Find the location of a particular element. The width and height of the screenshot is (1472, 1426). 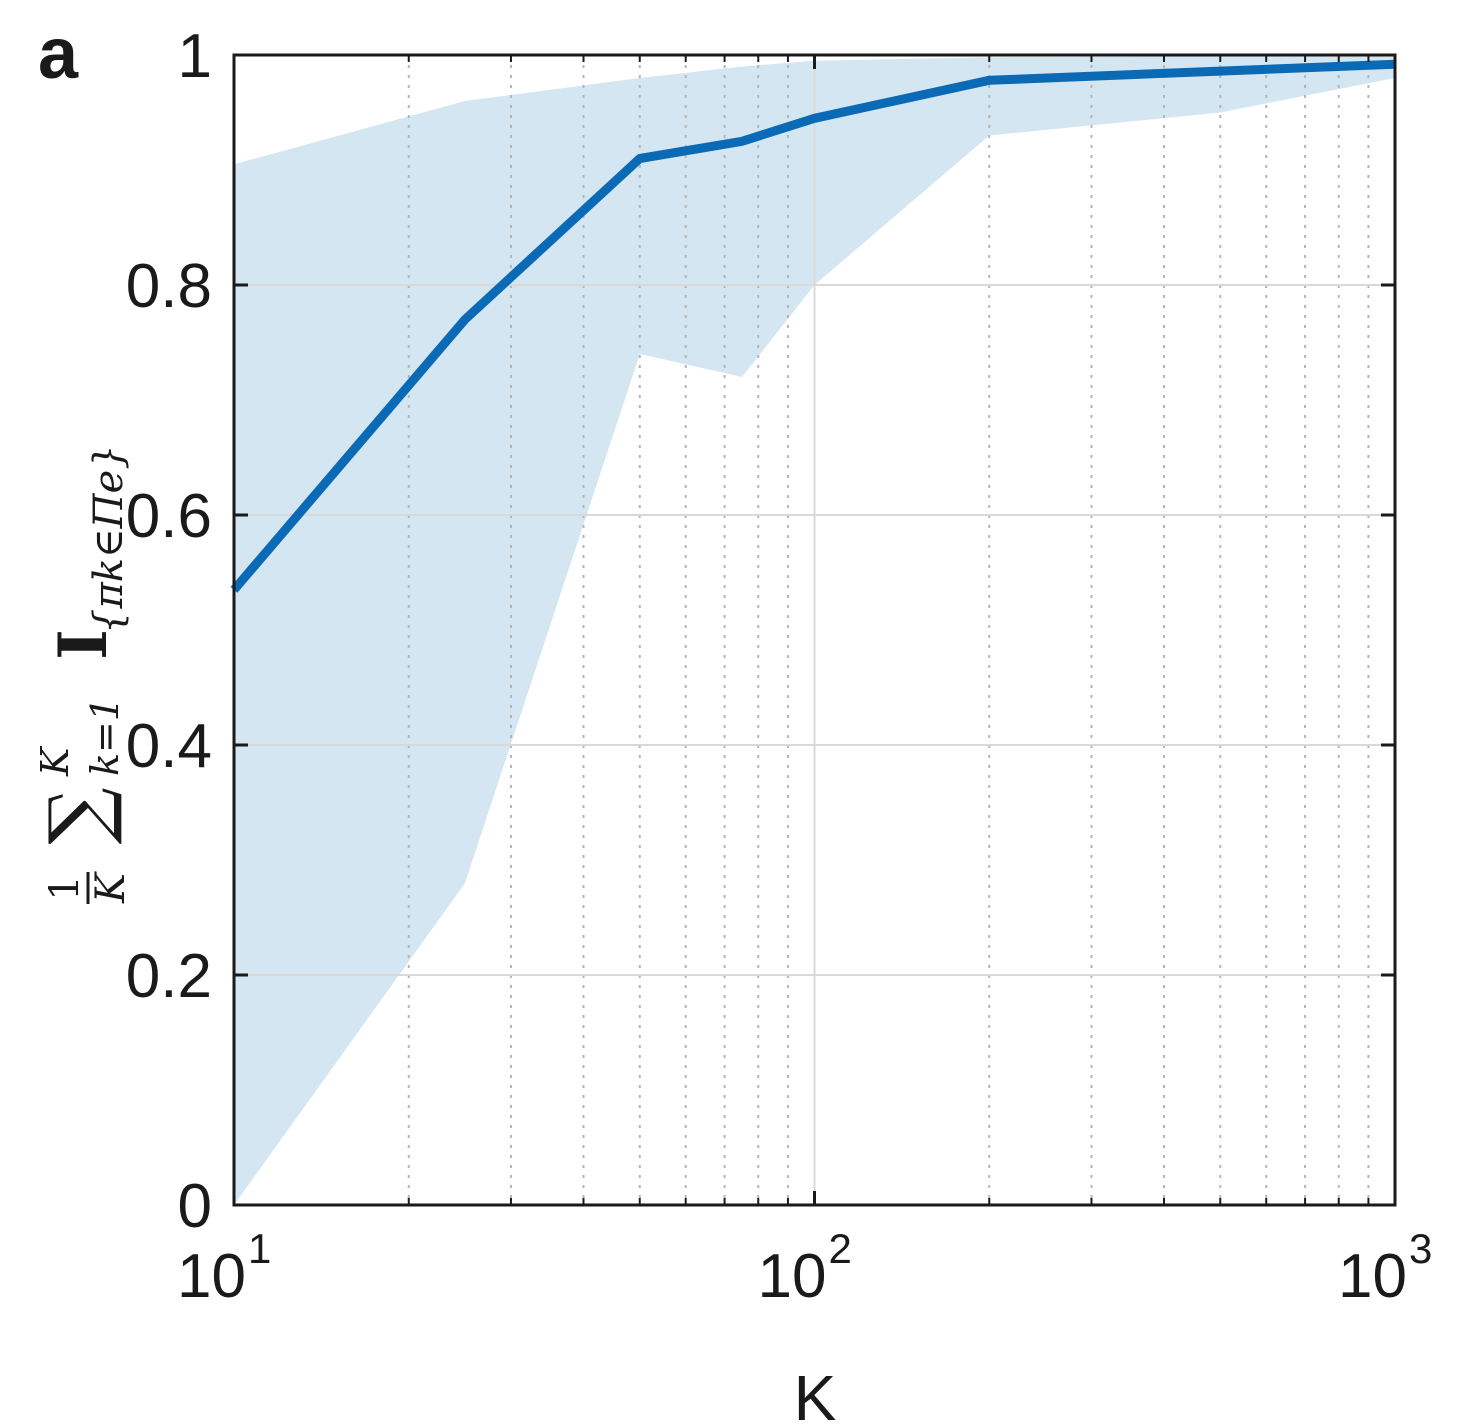

x-tick-label-exponent: 1 is located at coordinates (259, 1248).